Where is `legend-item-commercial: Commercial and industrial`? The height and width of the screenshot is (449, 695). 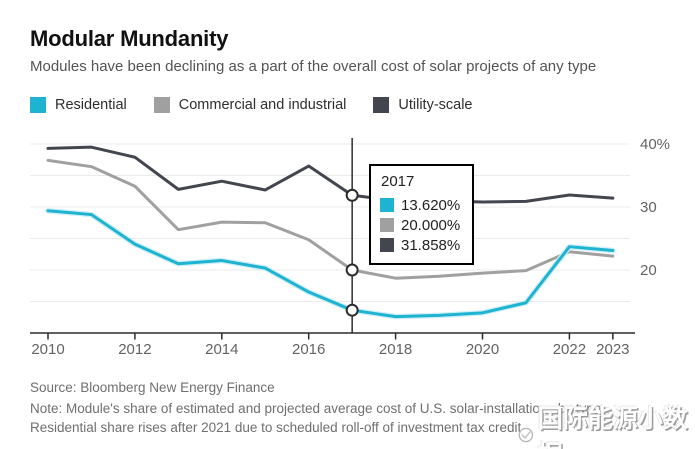 legend-item-commercial: Commercial and industrial is located at coordinates (250, 105).